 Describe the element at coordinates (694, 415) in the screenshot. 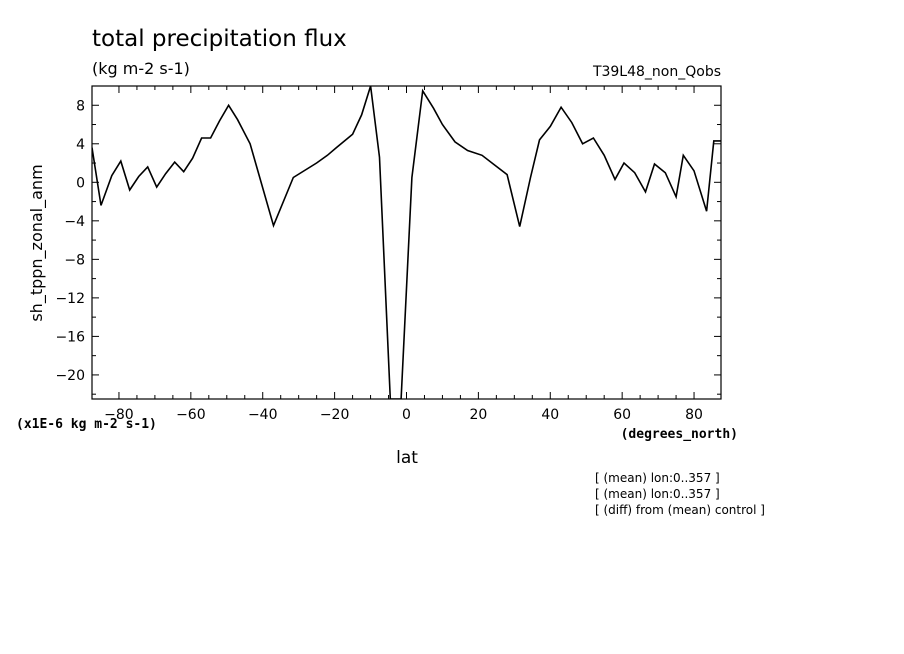

I see `x-tick-label: 80` at that location.